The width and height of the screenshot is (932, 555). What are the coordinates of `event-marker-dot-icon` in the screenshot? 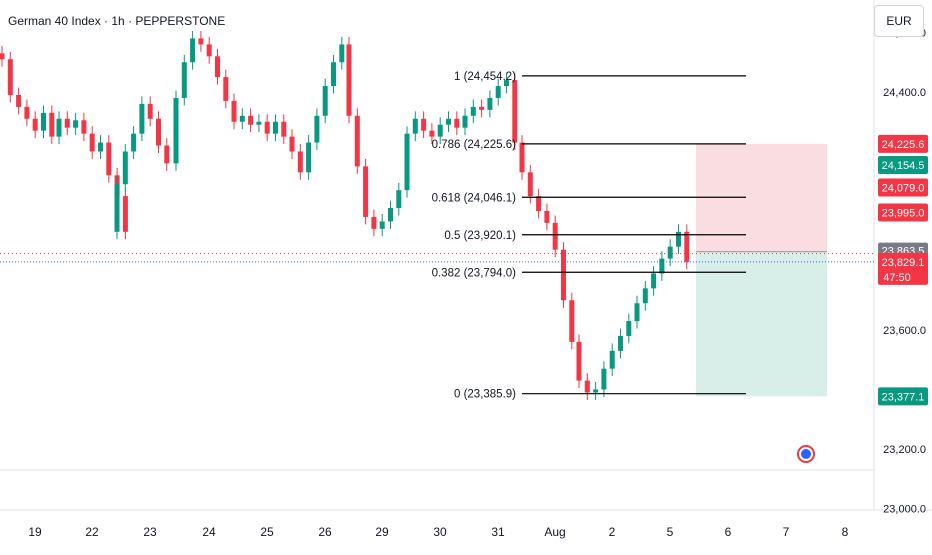 It's located at (806, 454).